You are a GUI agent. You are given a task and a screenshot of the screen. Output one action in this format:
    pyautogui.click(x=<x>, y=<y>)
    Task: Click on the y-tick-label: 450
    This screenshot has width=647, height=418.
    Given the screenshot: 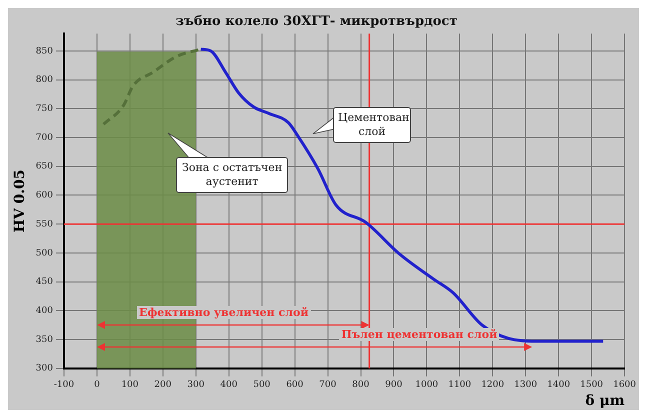 What is the action you would take?
    pyautogui.click(x=45, y=282)
    